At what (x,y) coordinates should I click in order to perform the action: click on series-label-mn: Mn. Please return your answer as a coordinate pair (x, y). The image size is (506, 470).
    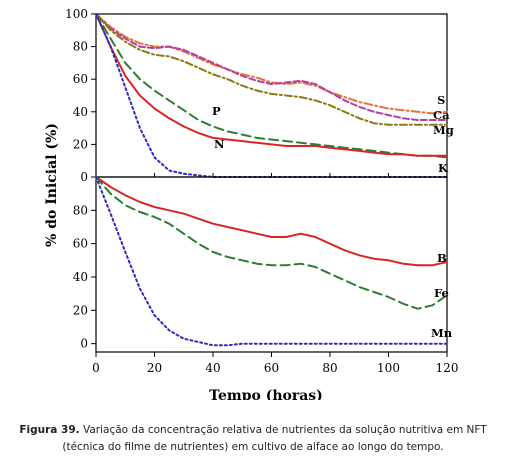
    Looking at the image, I should click on (442, 333).